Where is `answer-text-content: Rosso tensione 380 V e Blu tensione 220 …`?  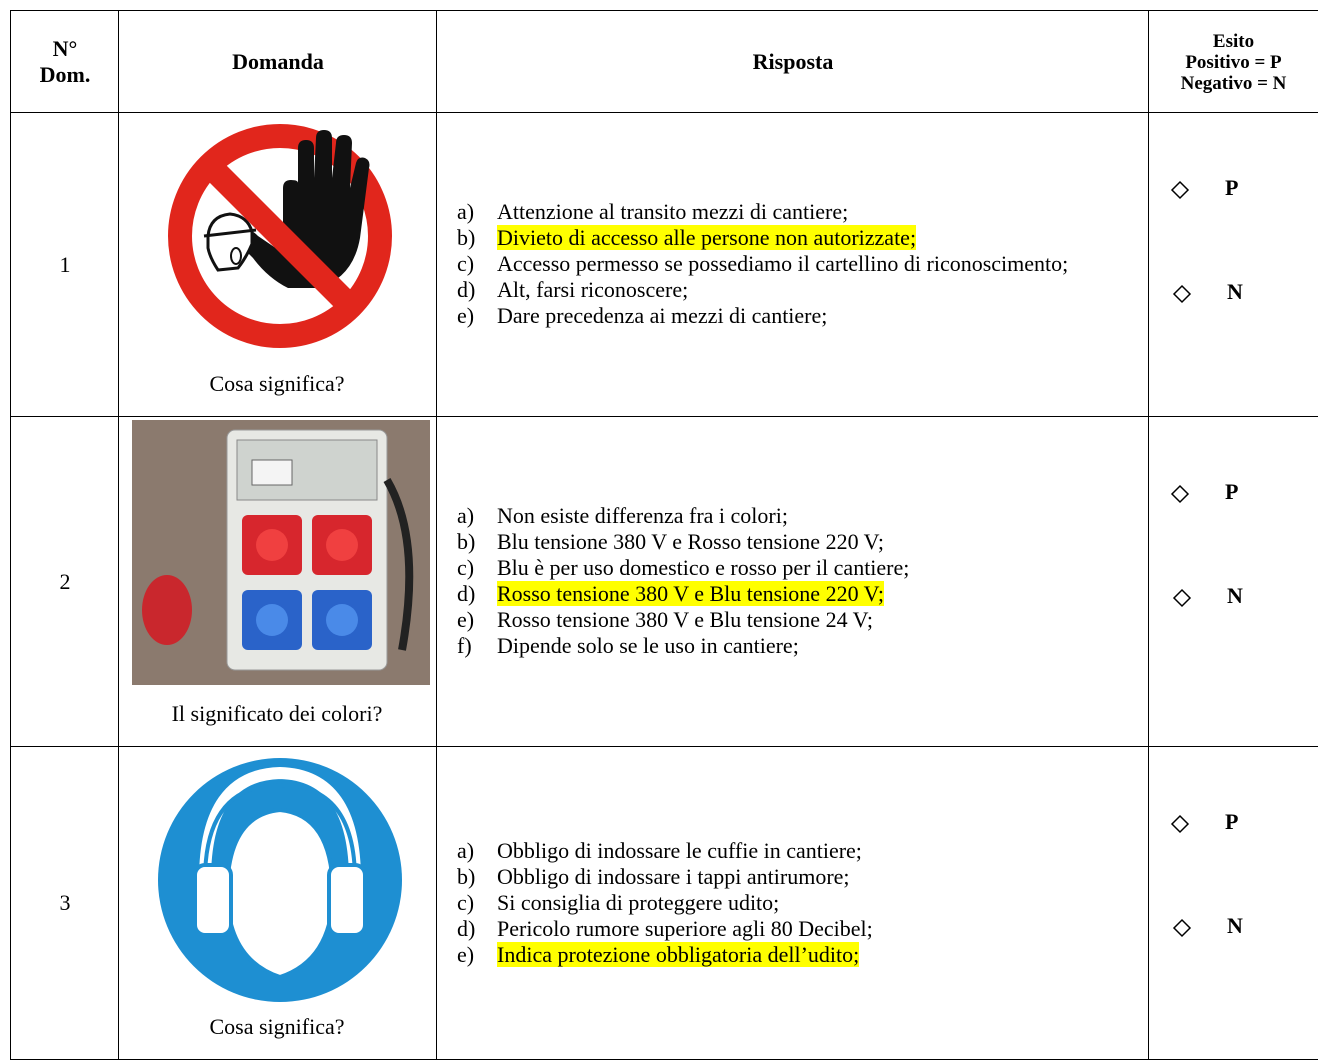 answer-text-content: Rosso tensione 380 V e Blu tensione 220 … is located at coordinates (691, 593).